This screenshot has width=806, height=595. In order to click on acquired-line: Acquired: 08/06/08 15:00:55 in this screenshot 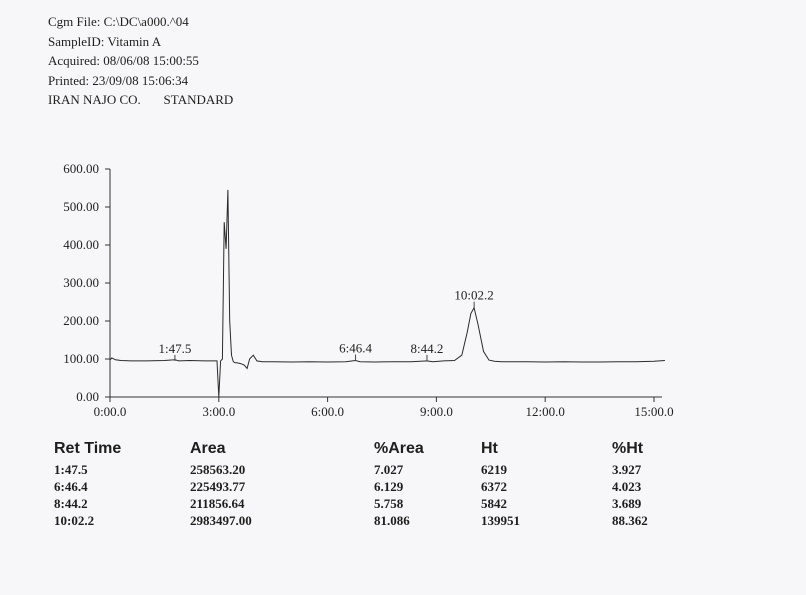, I will do `click(123, 60)`.